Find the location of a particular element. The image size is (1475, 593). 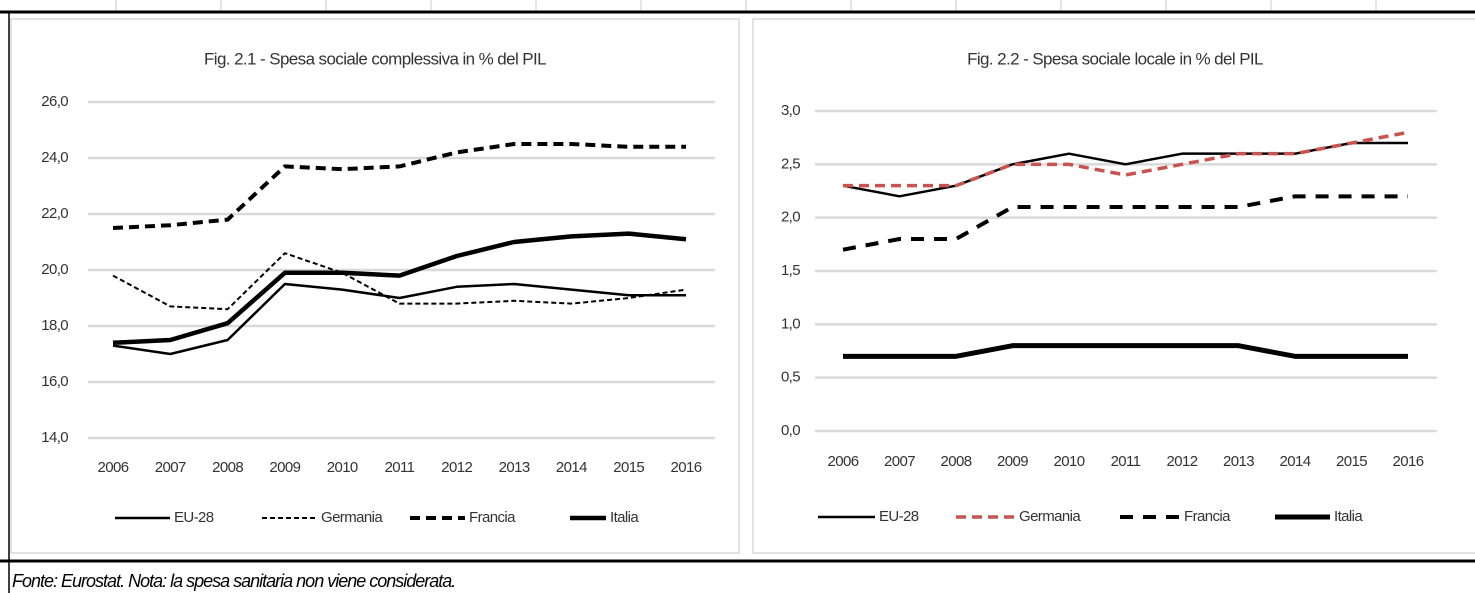

y-tick-label: 26,0 is located at coordinates (54, 101).